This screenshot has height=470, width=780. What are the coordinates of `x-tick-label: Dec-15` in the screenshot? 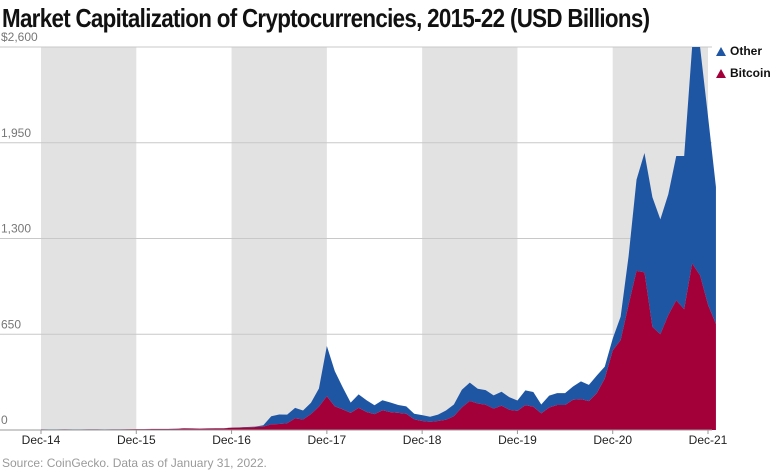 It's located at (136, 440).